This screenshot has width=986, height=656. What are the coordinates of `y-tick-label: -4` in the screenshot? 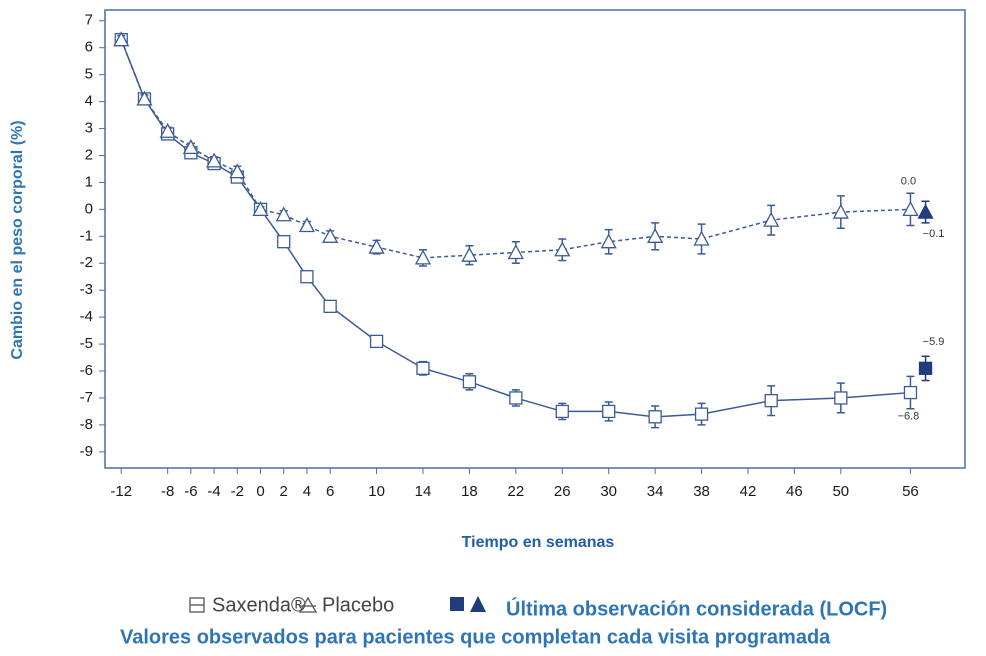 It's located at (86, 316).